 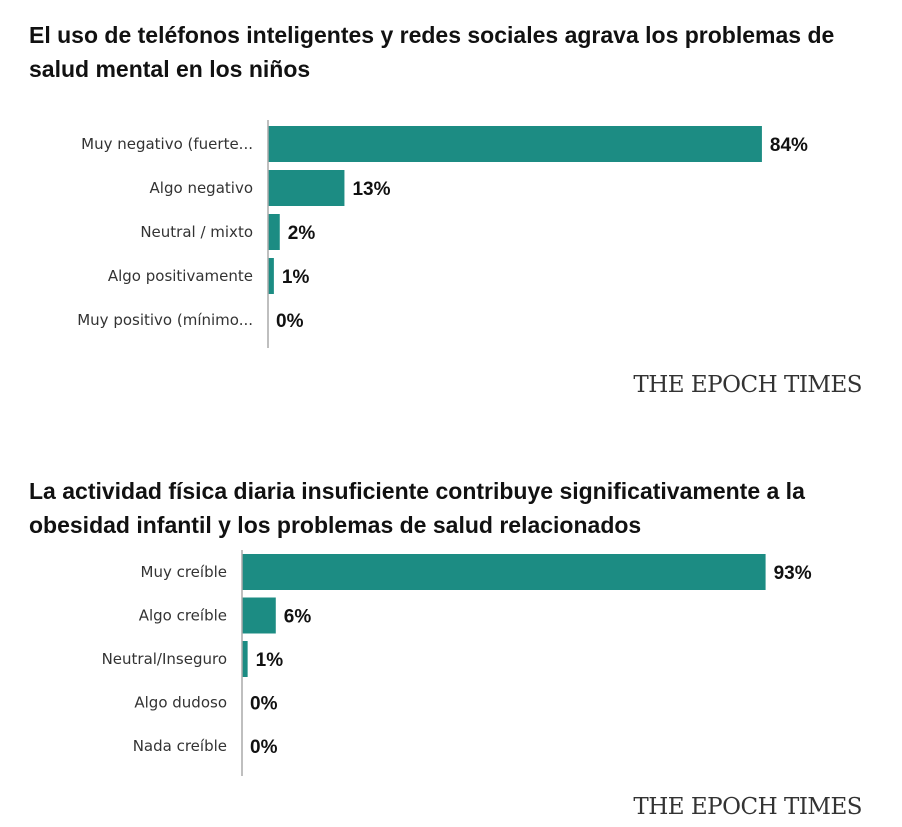 I want to click on value-label: 13%, so click(x=371, y=189).